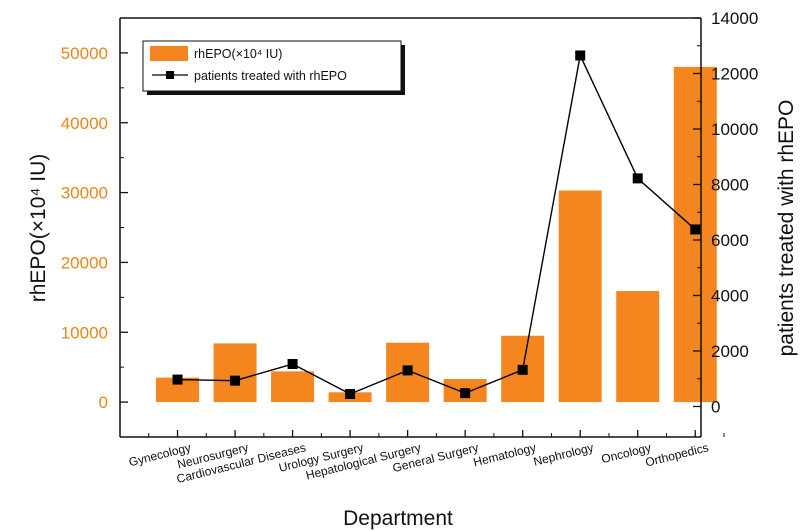  What do you see at coordinates (292, 364) in the screenshot?
I see `line-marker-cardiovascular-diseases` at bounding box center [292, 364].